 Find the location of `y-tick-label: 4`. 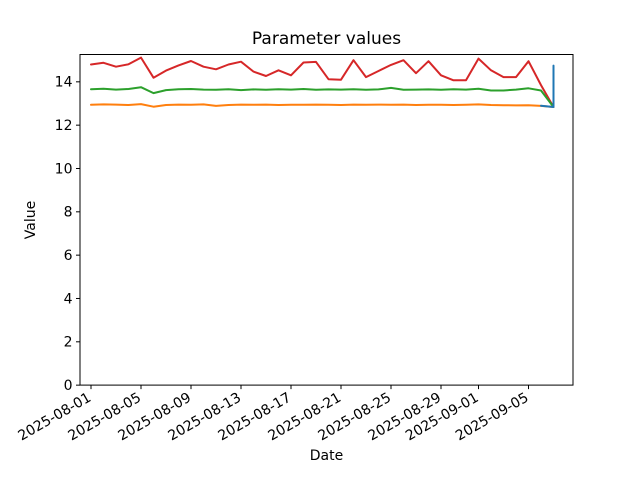

y-tick-label: 4 is located at coordinates (68, 299).